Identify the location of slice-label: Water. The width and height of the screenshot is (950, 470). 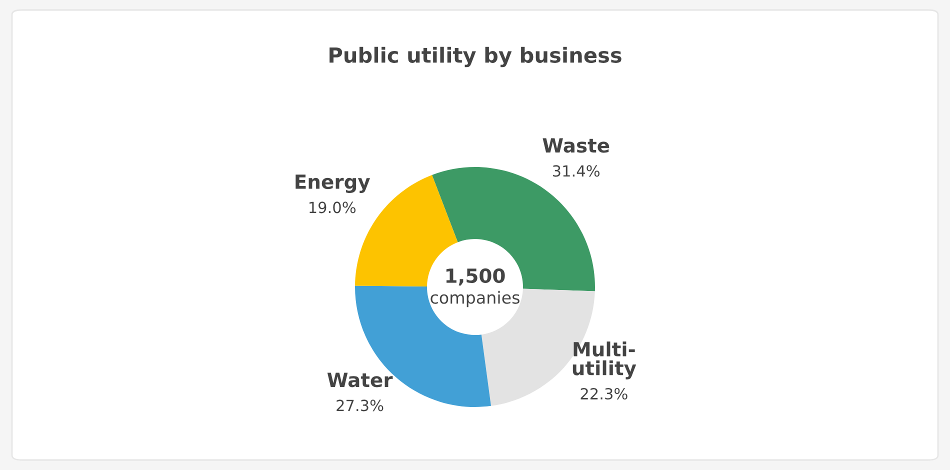
(360, 380).